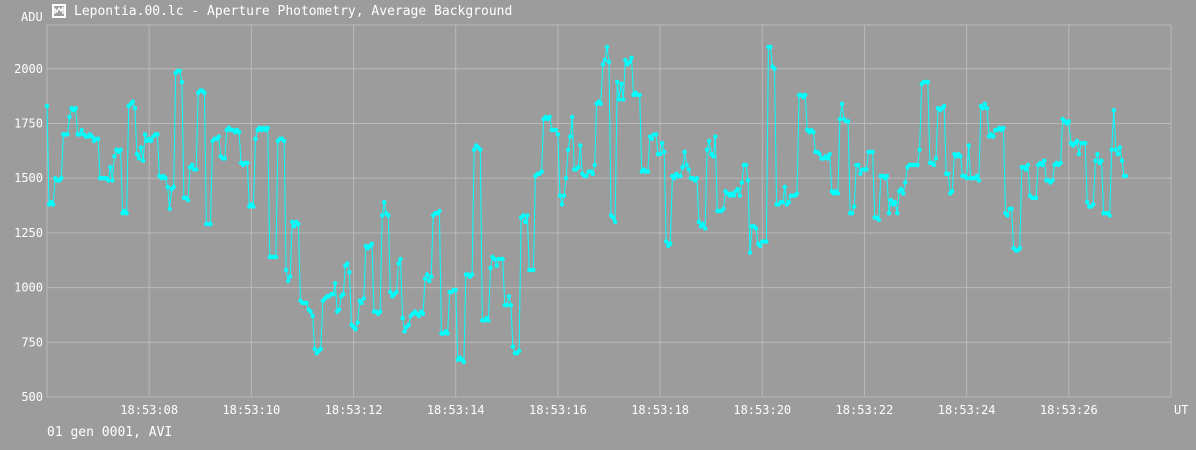 Image resolution: width=1196 pixels, height=450 pixels. I want to click on y-tick-label: 750, so click(32, 342).